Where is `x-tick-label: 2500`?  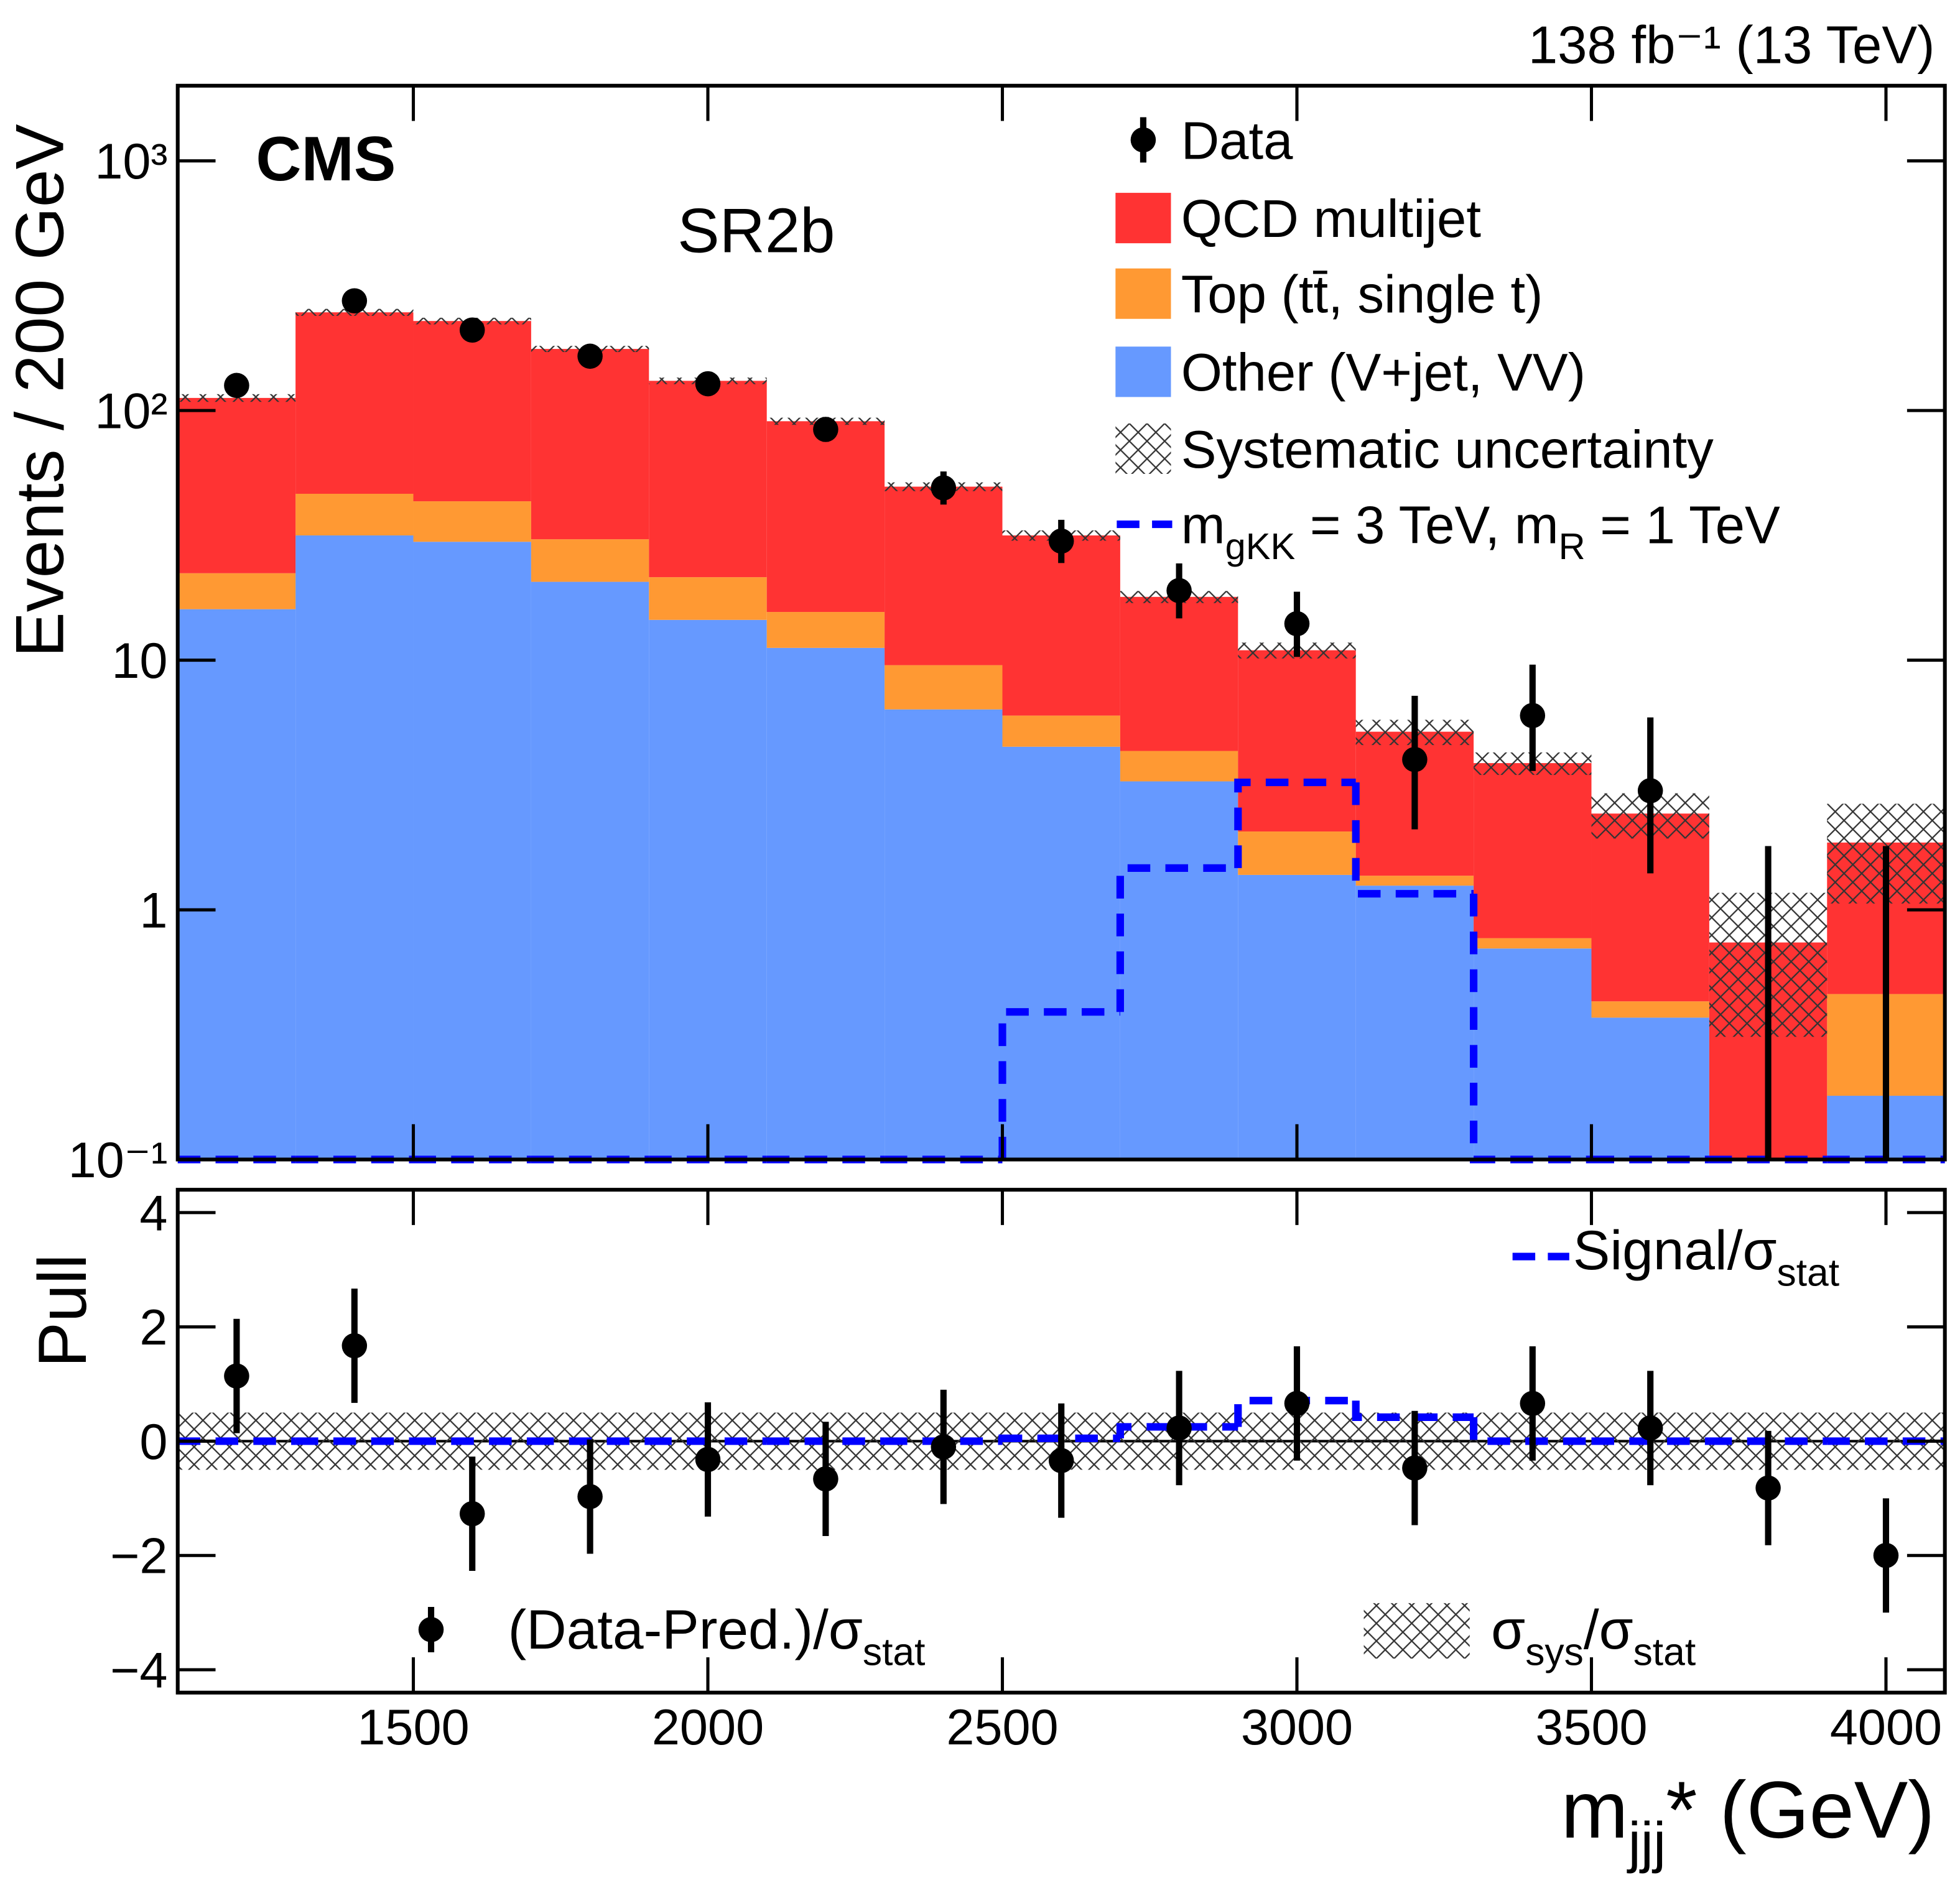 x-tick-label: 2500 is located at coordinates (1002, 1728).